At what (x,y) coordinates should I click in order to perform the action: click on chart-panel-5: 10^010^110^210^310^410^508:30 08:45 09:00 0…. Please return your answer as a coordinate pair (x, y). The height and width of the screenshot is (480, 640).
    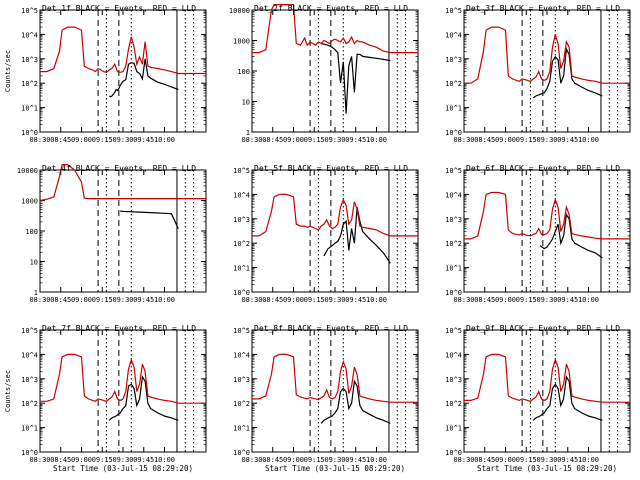
    Looking at the image, I should click on (326, 234).